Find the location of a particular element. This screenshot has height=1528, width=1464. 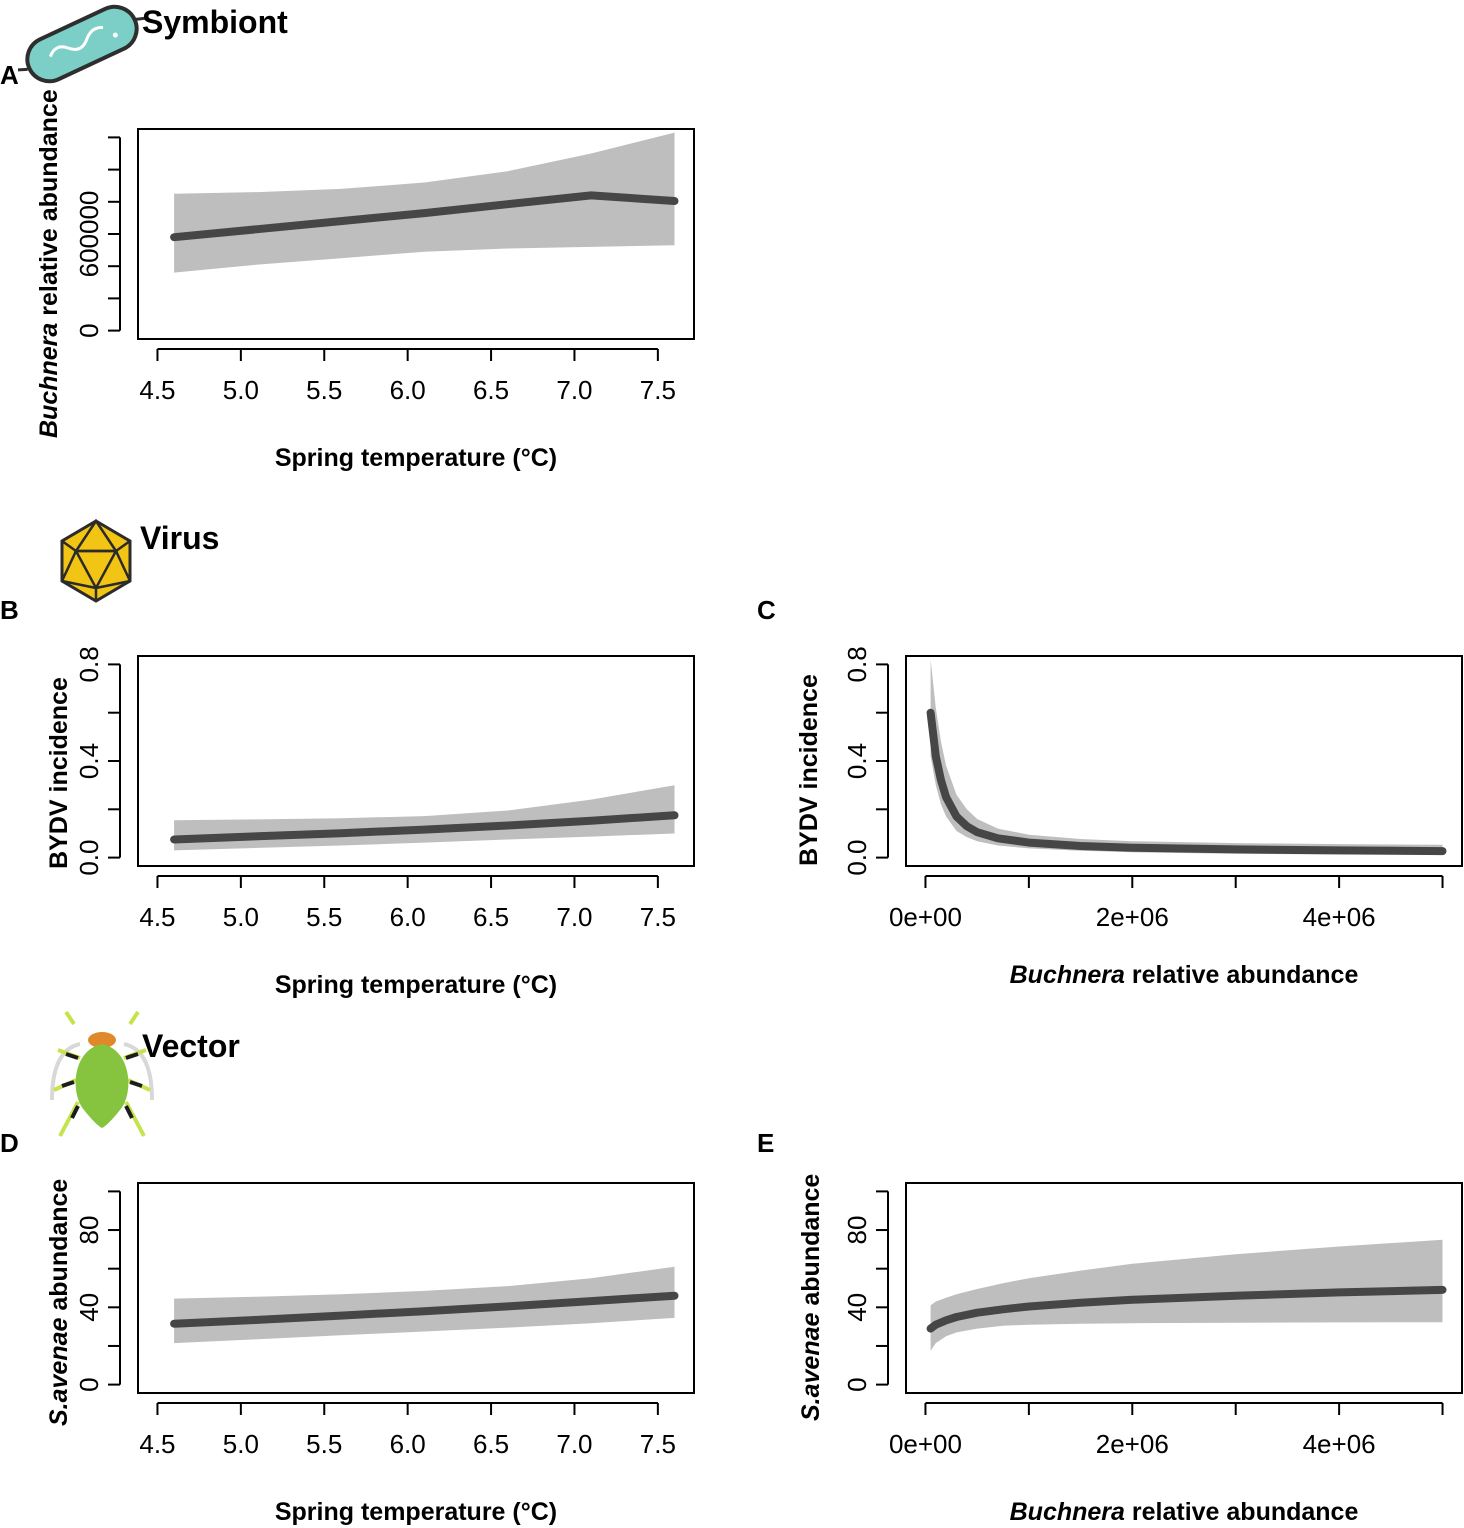

y-tick-label-e: 40 is located at coordinates (857, 1307).